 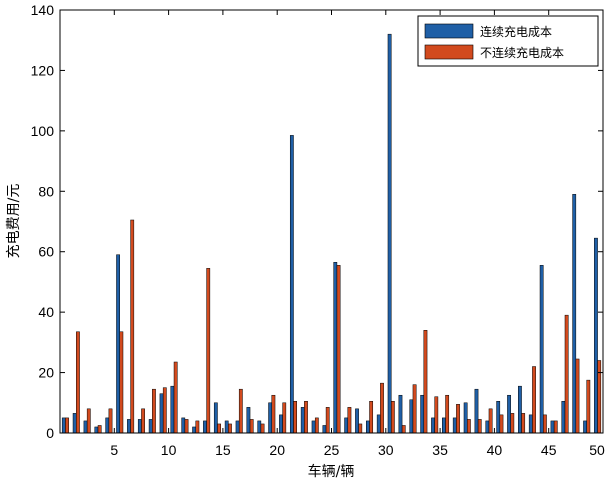 I want to click on y-tick-label-120: 120, so click(x=43, y=70).